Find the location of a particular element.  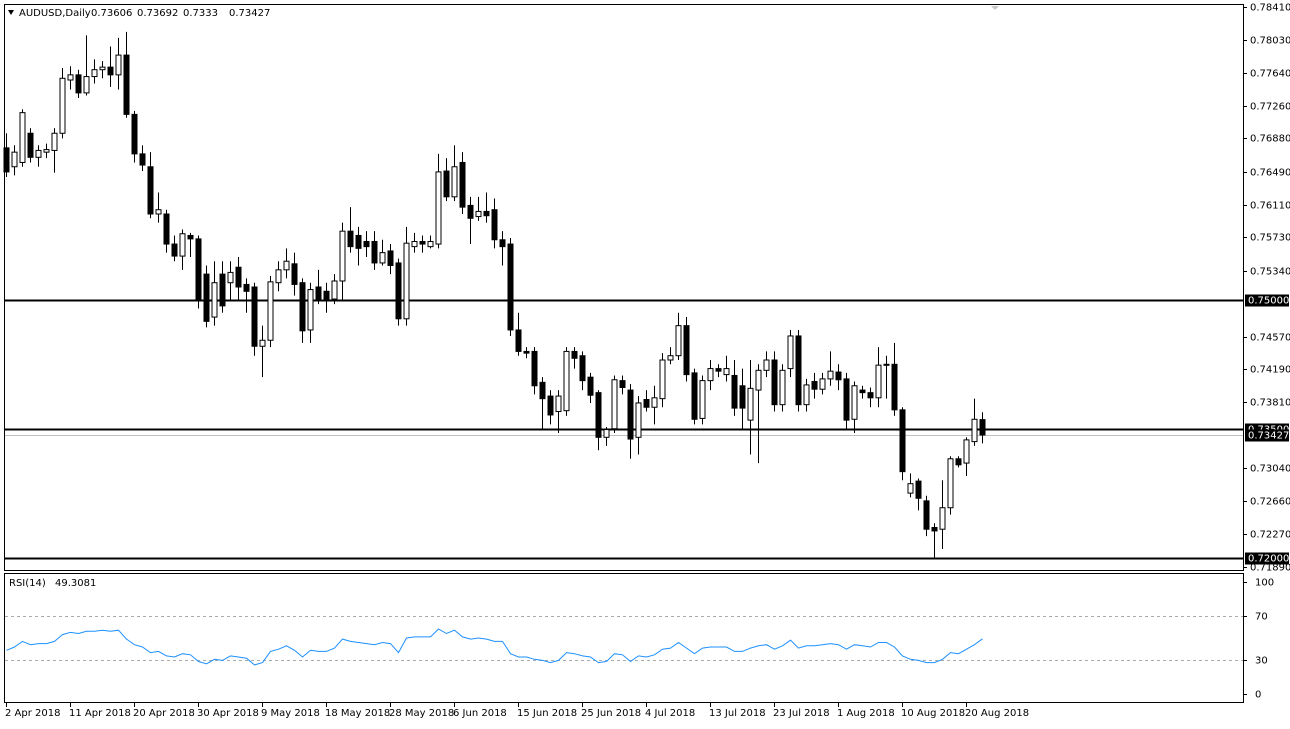

x-tick-label: 20 Aug 2018 is located at coordinates (997, 713).